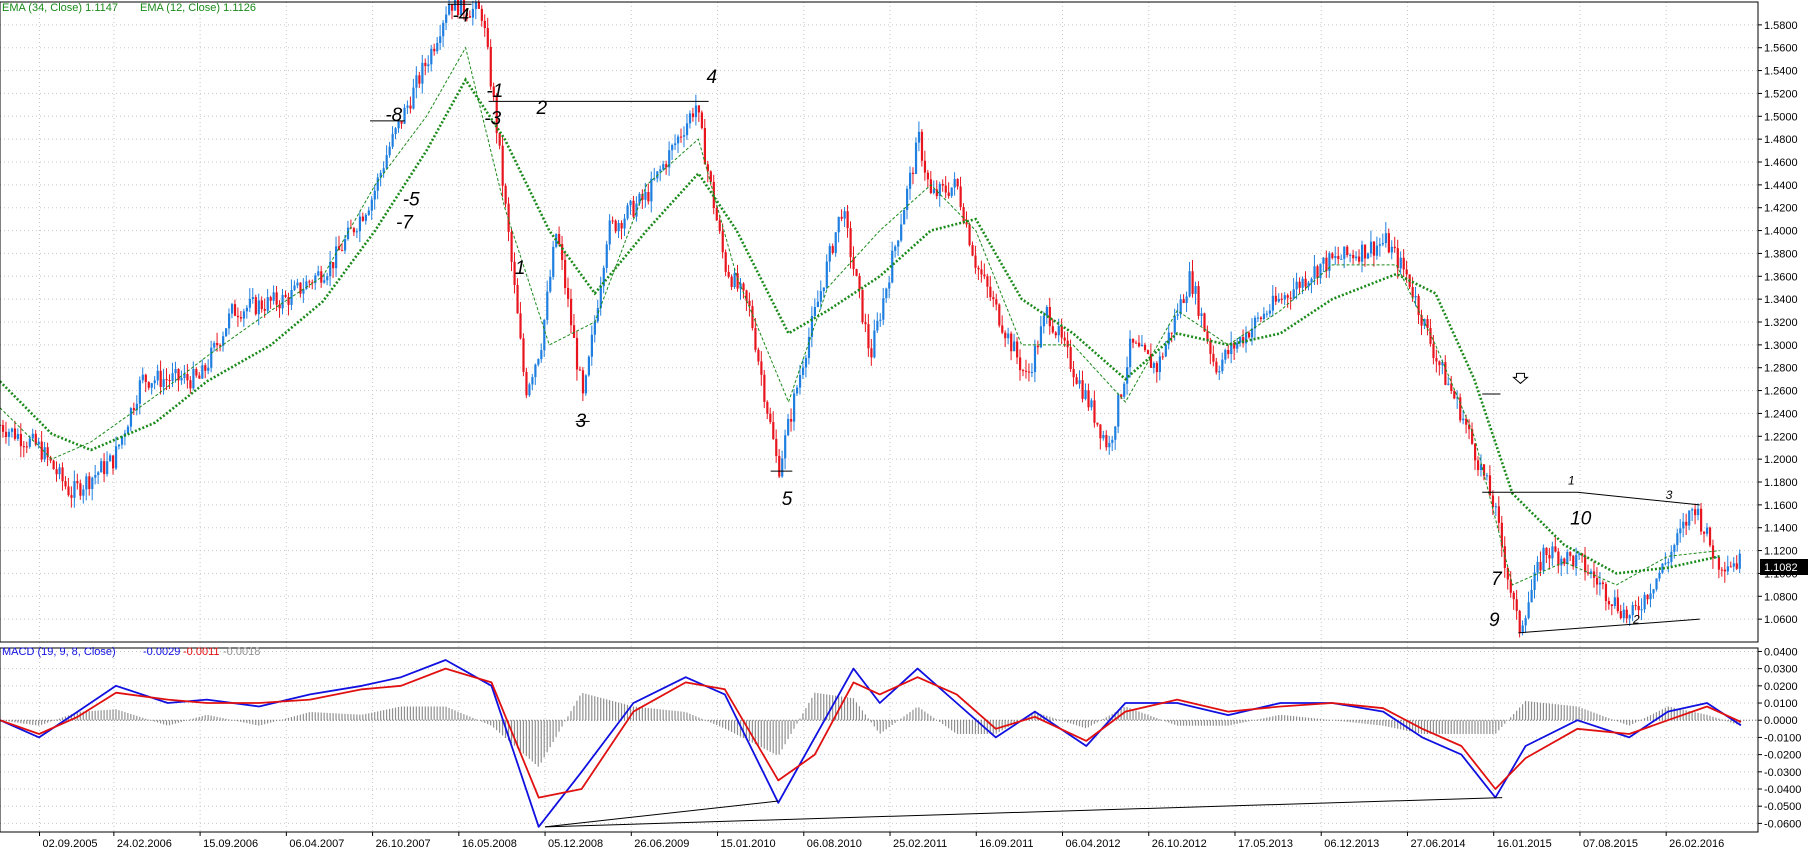  Describe the element at coordinates (920, 844) in the screenshot. I see `x-tick-label: 25.02.2011` at that location.